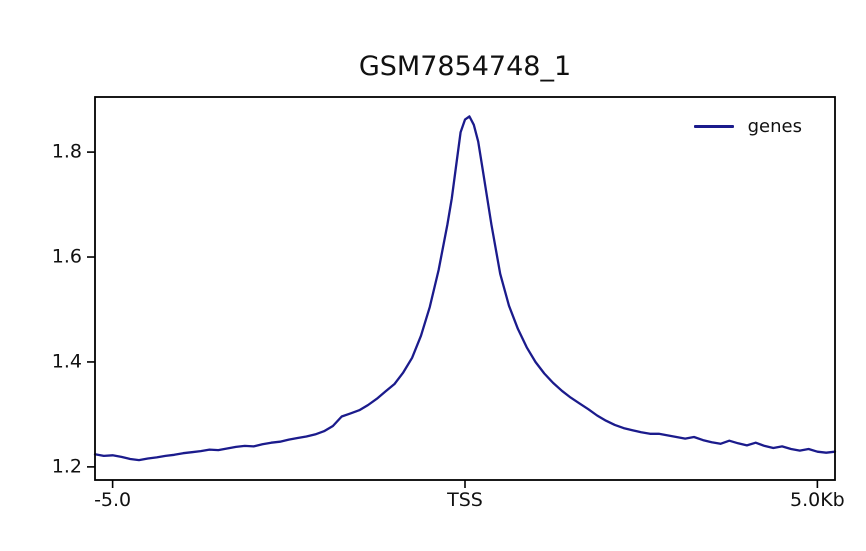 This screenshot has width=866, height=551. Describe the element at coordinates (774, 126) in the screenshot. I see `legend-label: genes` at that location.